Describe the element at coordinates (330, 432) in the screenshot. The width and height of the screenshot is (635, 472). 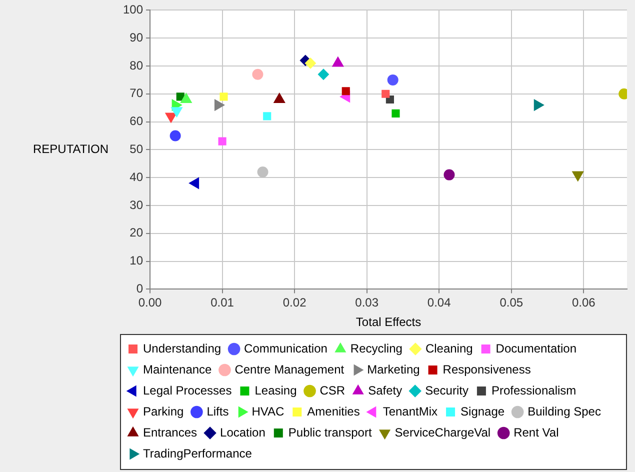
I see `legend-label: Public transport` at that location.